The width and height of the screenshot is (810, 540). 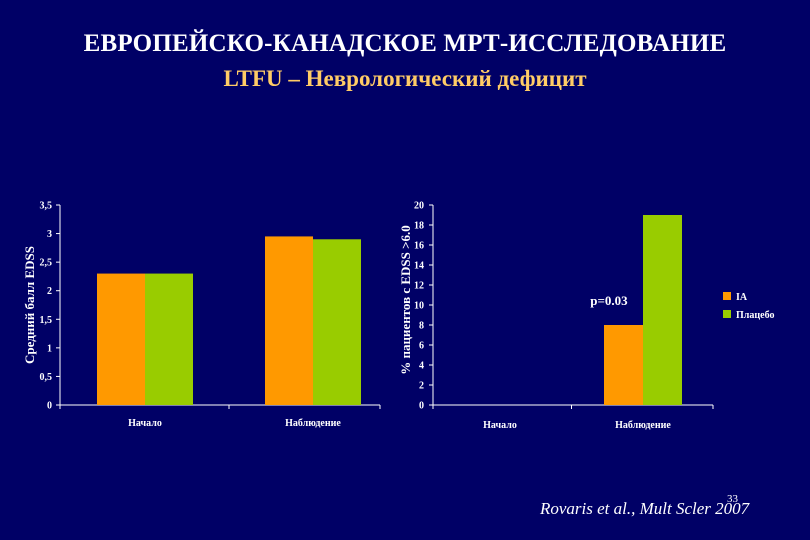 I want to click on chart2-y-tick-label: 16, so click(x=419, y=246).